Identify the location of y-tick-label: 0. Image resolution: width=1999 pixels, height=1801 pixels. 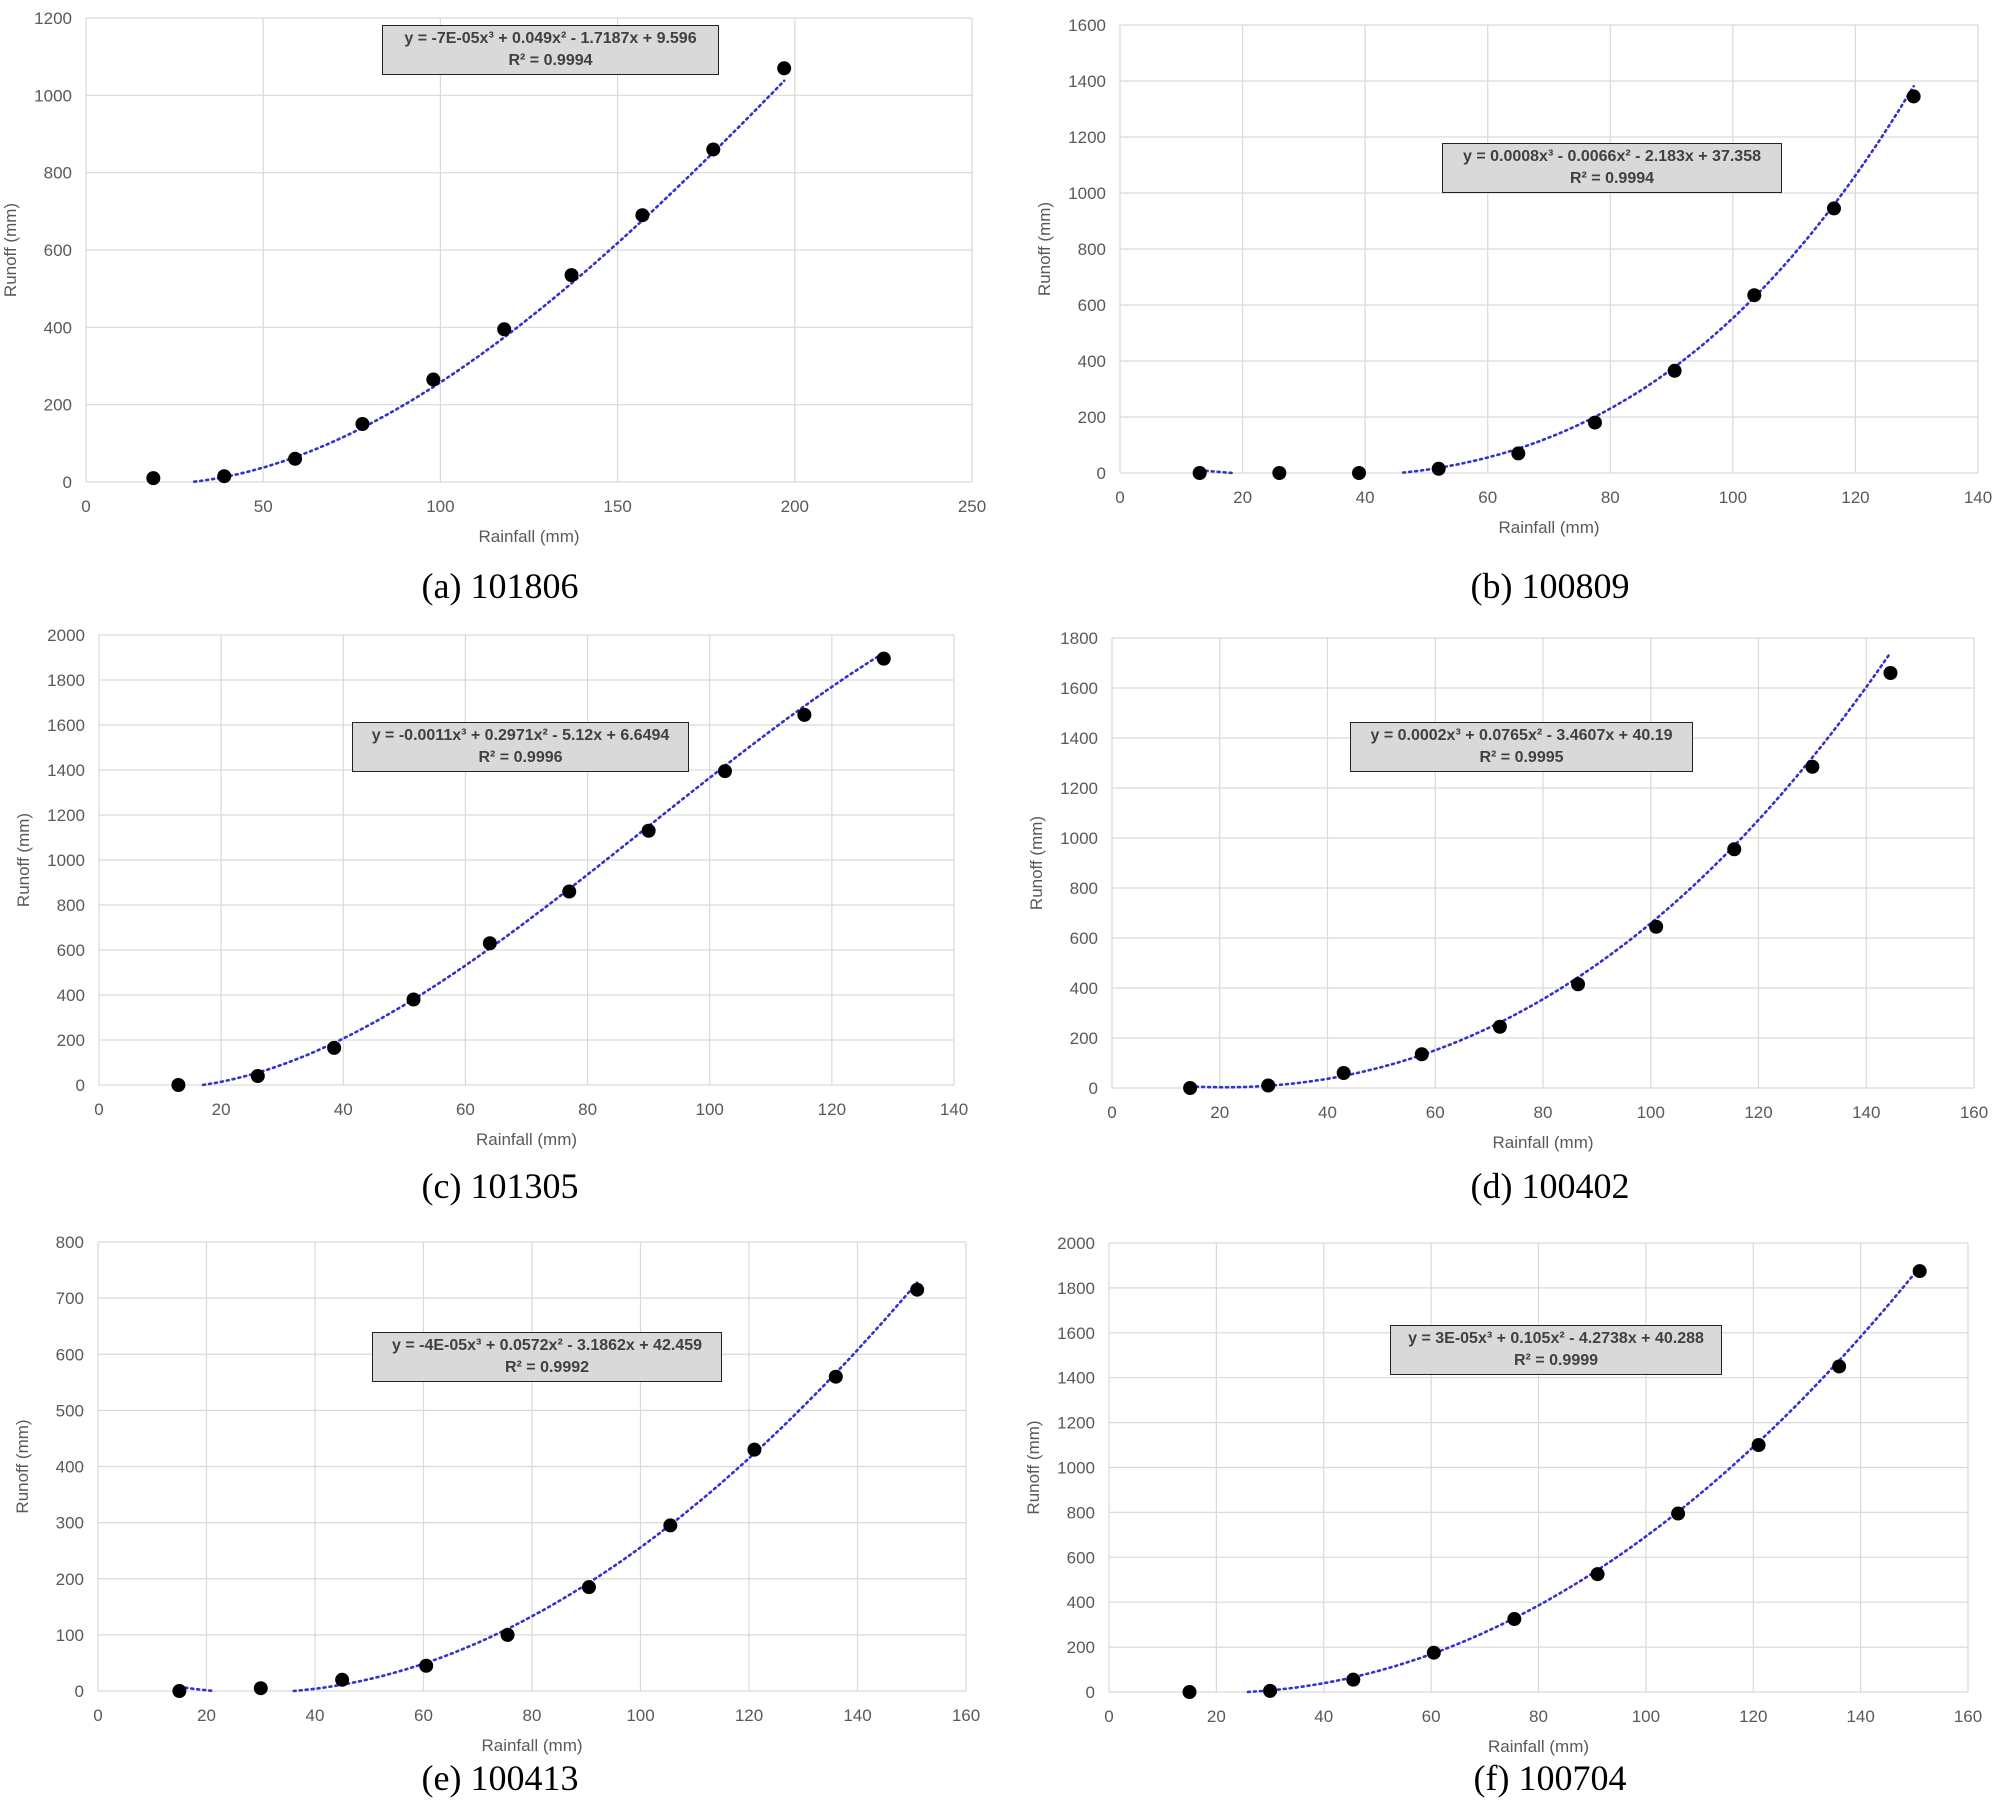
(67, 482).